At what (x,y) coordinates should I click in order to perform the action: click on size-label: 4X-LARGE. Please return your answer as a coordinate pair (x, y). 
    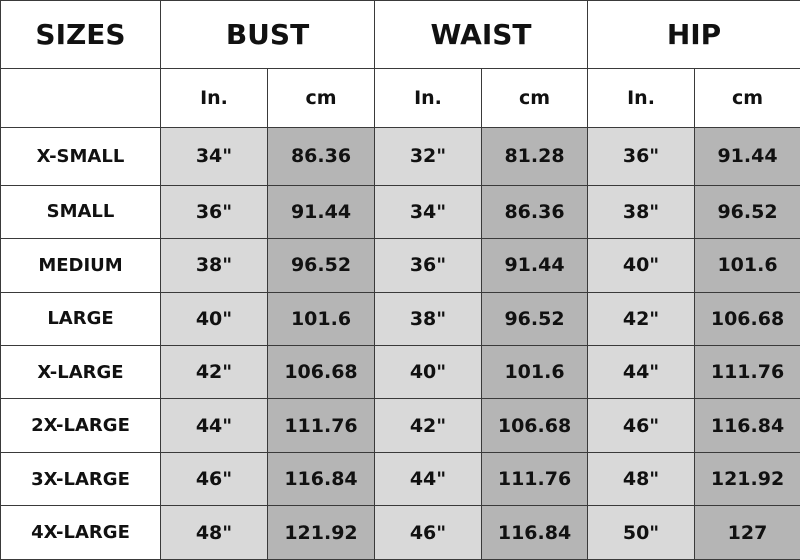
    Looking at the image, I should click on (80, 532).